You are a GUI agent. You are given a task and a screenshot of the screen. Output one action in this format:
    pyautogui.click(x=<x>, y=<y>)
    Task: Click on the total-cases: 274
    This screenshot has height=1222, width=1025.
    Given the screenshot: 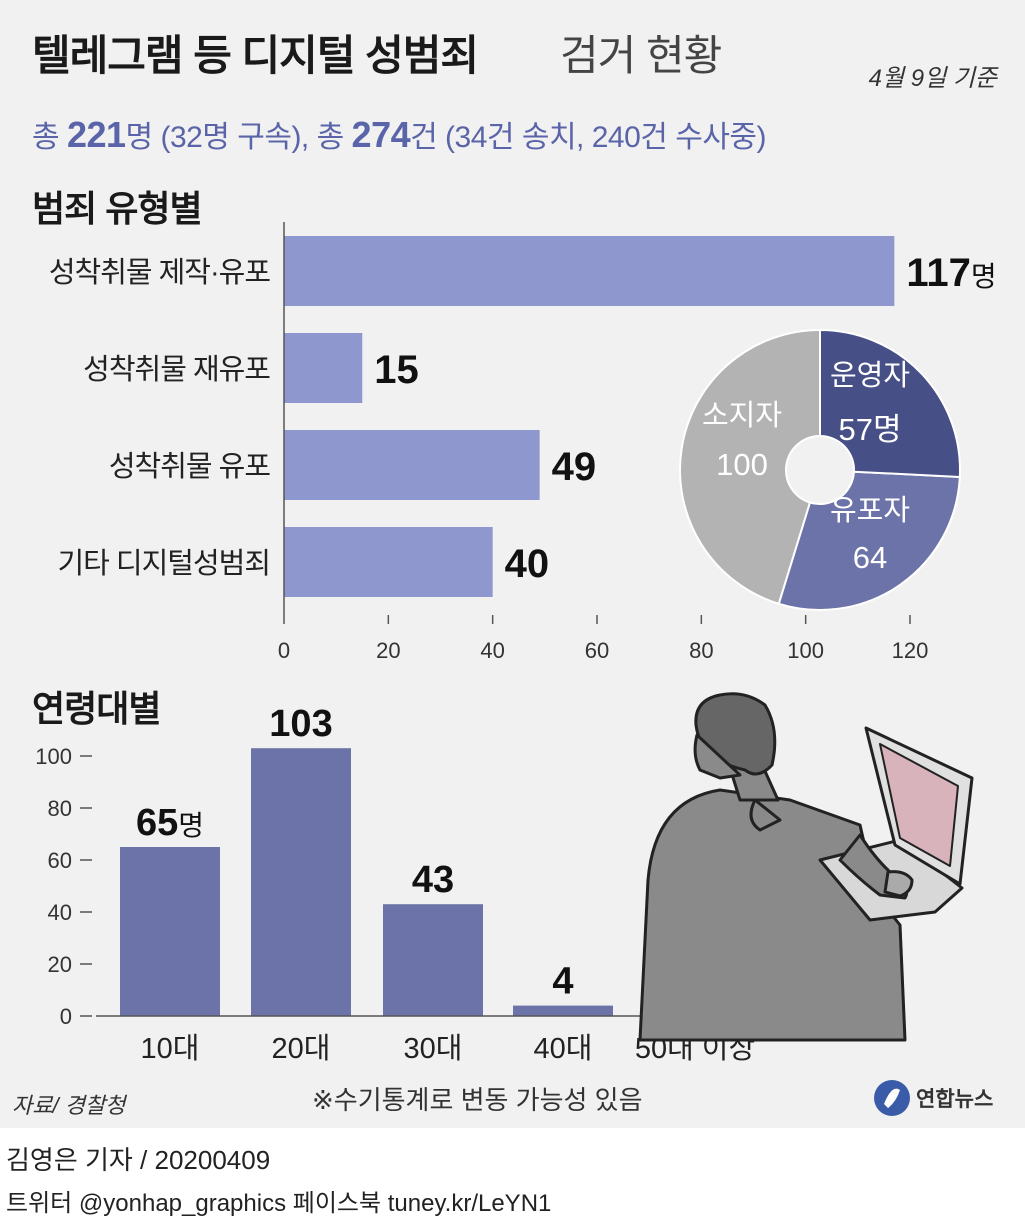 What is the action you would take?
    pyautogui.click(x=381, y=134)
    